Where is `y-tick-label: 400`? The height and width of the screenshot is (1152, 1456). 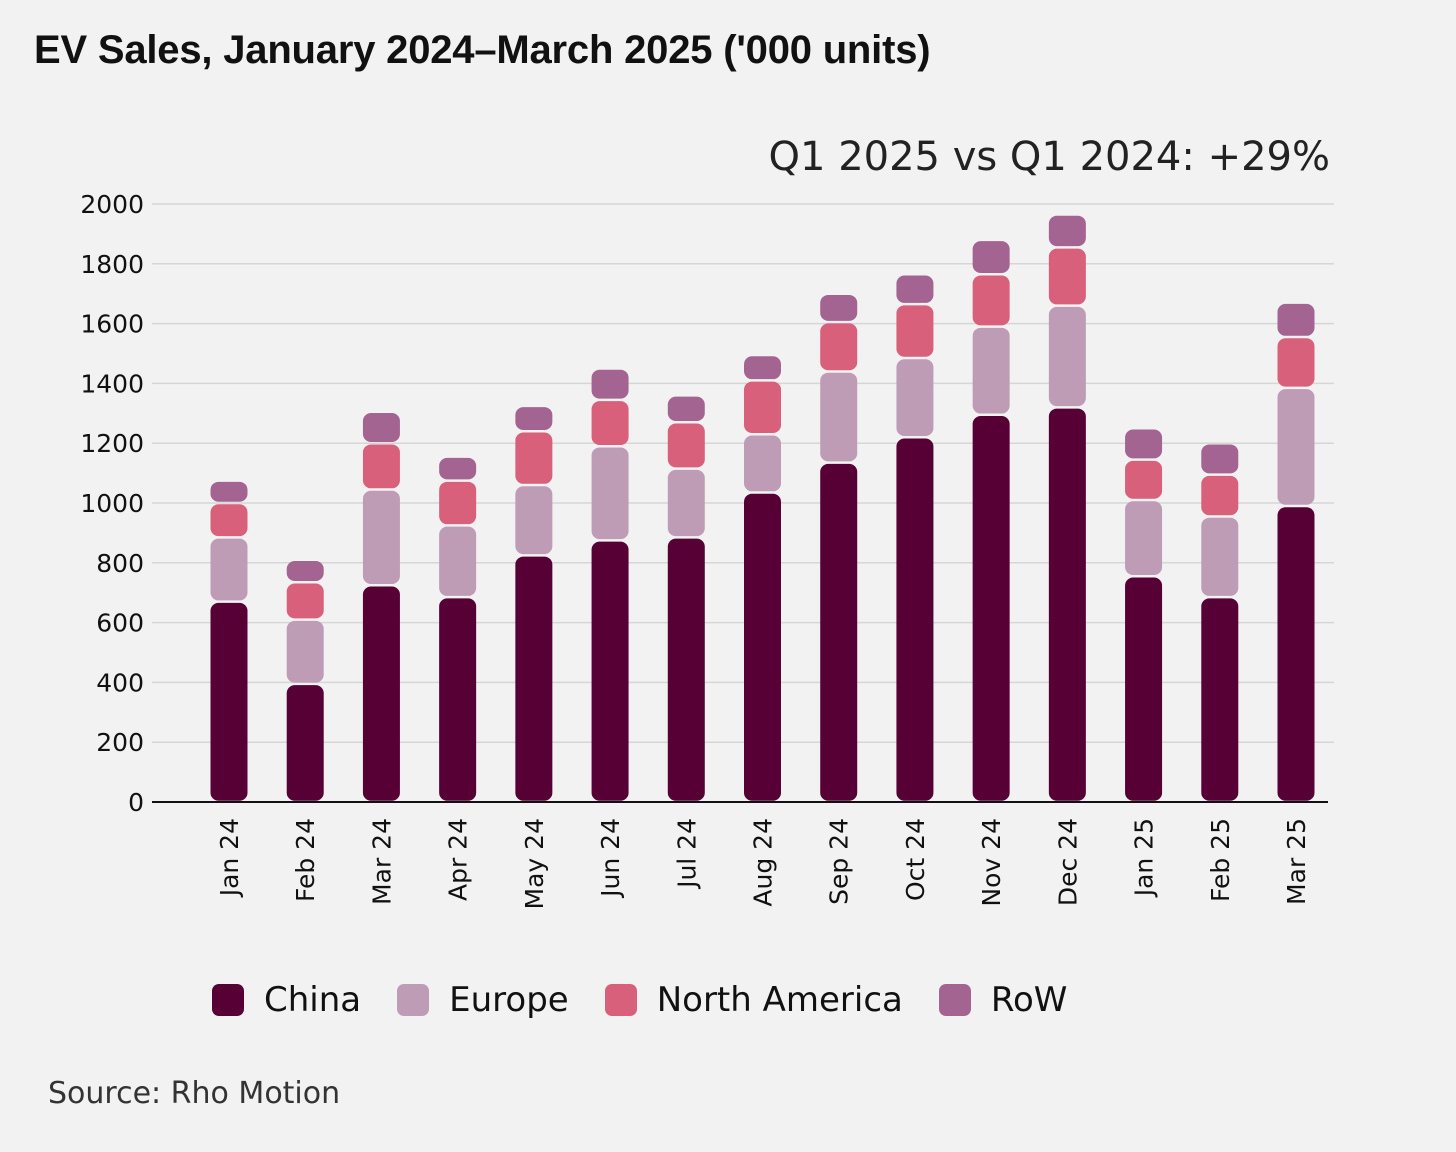
y-tick-label: 400 is located at coordinates (120, 682).